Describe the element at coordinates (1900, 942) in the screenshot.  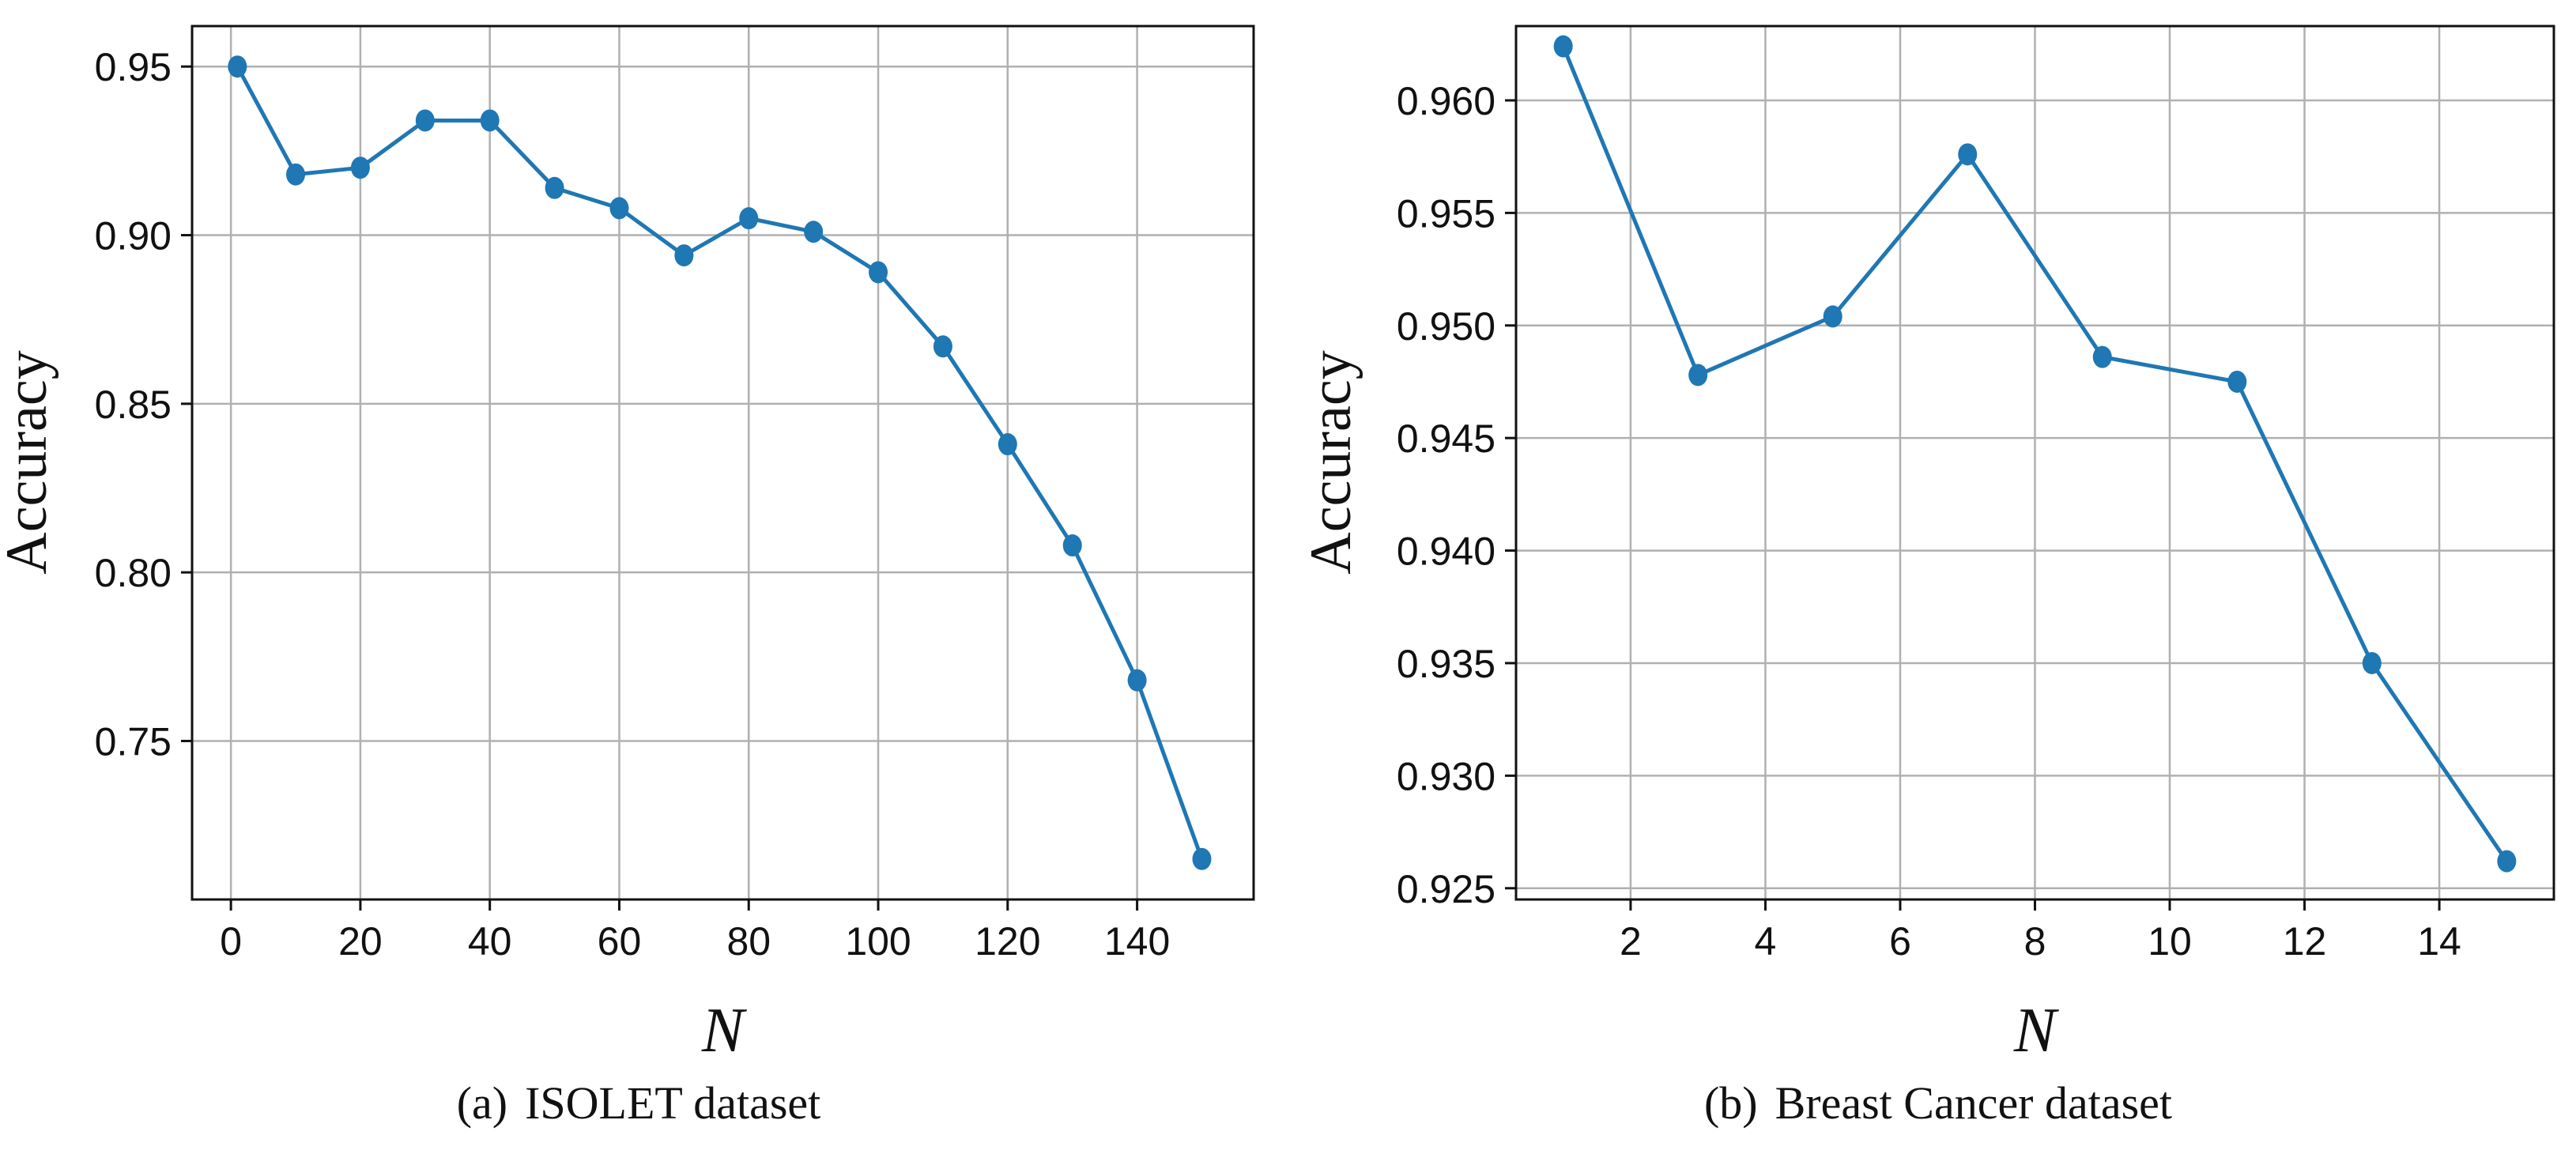
I see `x-tick-label: 6` at that location.